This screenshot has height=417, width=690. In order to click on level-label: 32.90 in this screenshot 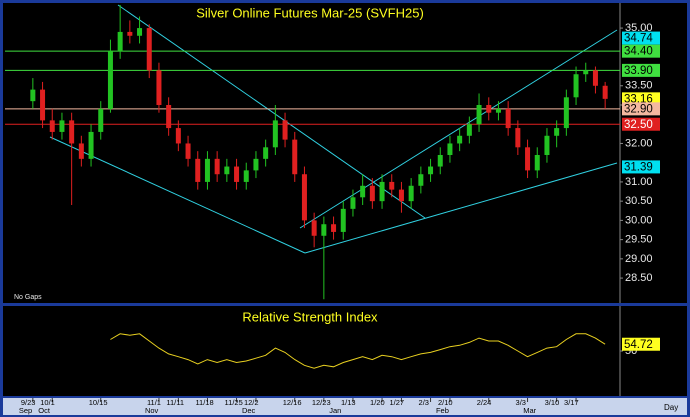, I will do `click(638, 109)`.